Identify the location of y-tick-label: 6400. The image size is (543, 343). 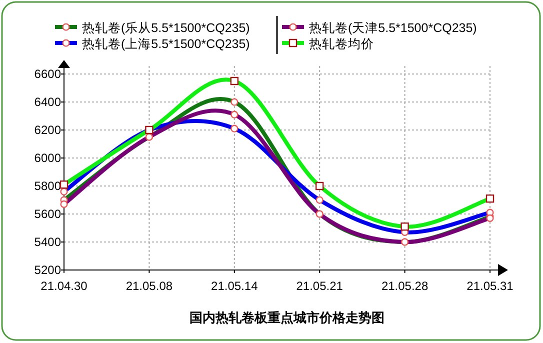
(48, 102).